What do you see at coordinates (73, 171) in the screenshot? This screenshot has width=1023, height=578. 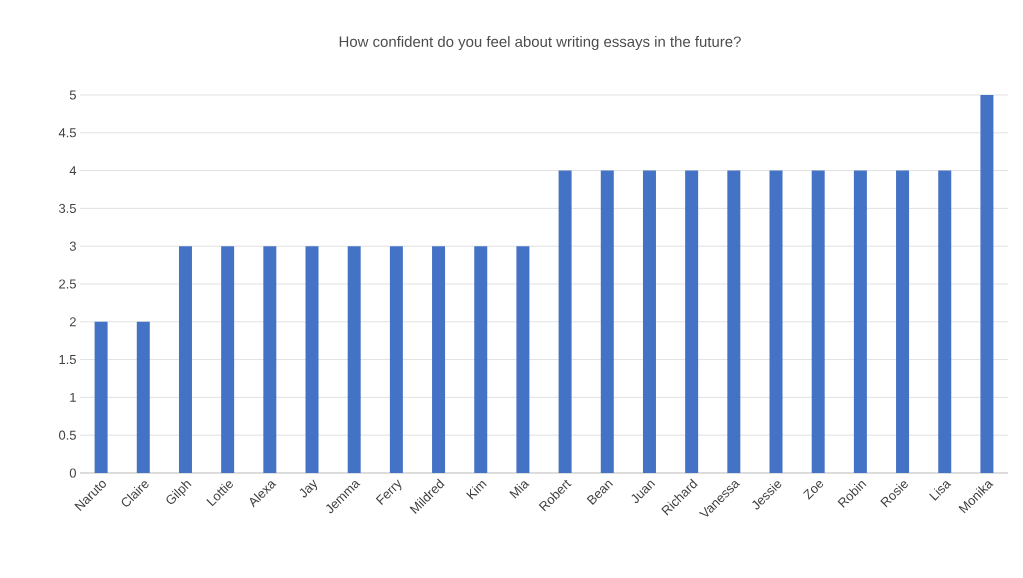 I see `y-tick-label: 4` at bounding box center [73, 171].